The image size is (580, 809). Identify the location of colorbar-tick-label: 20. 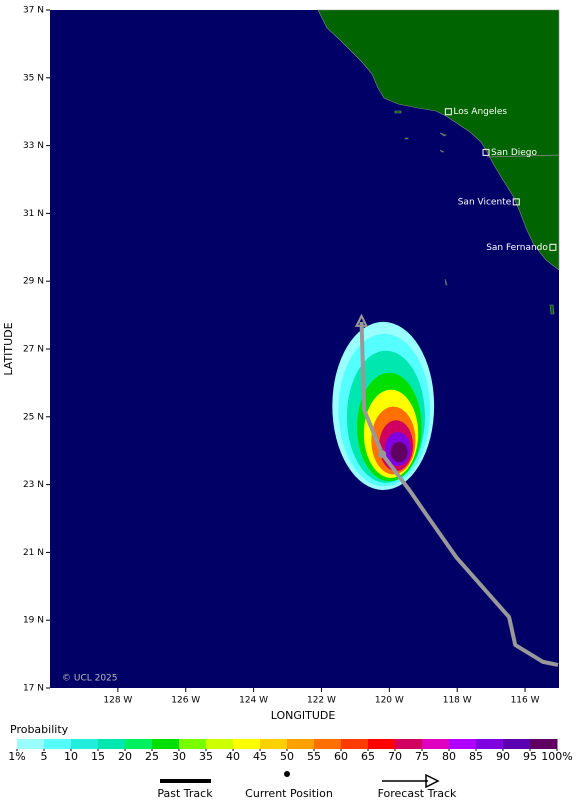
(125, 756).